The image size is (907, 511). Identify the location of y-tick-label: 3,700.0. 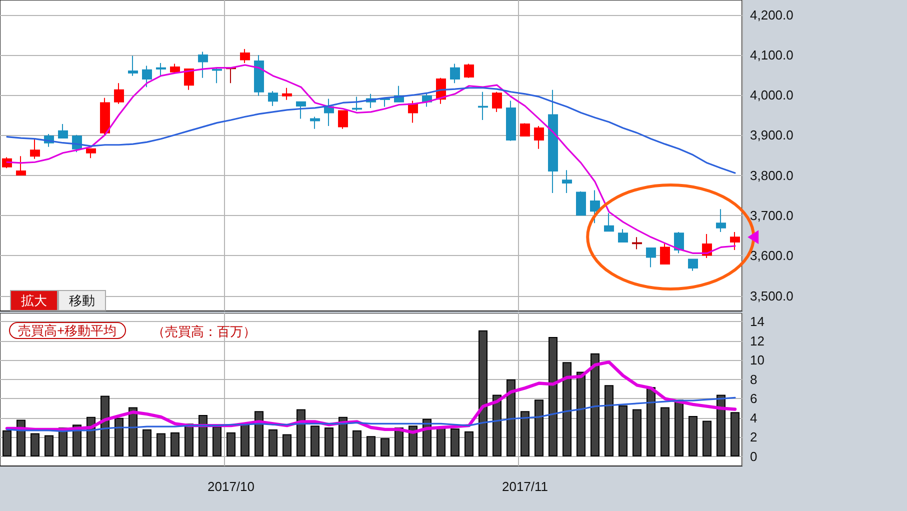
(772, 215).